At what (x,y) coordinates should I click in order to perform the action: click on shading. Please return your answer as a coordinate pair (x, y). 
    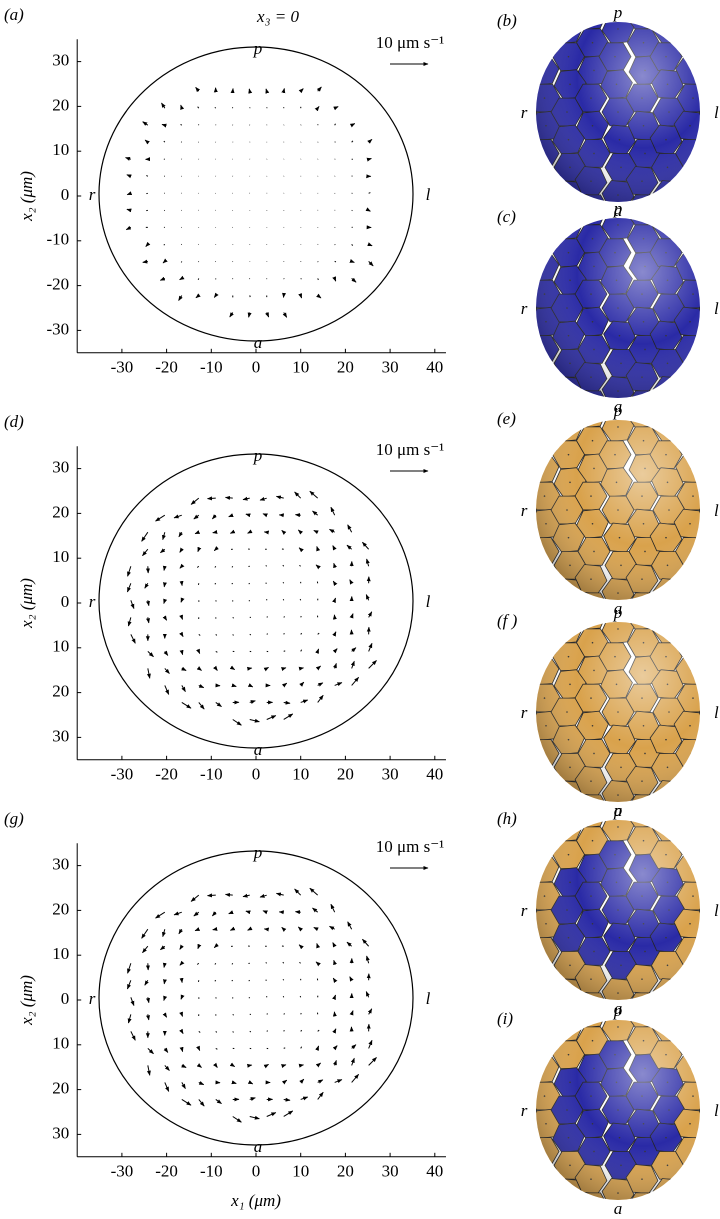
    Looking at the image, I should click on (618, 910).